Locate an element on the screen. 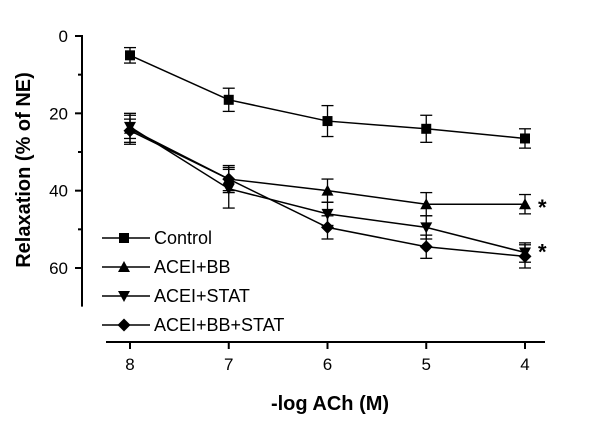 The height and width of the screenshot is (425, 600). legend-label: ACEI+STAT is located at coordinates (202, 296).